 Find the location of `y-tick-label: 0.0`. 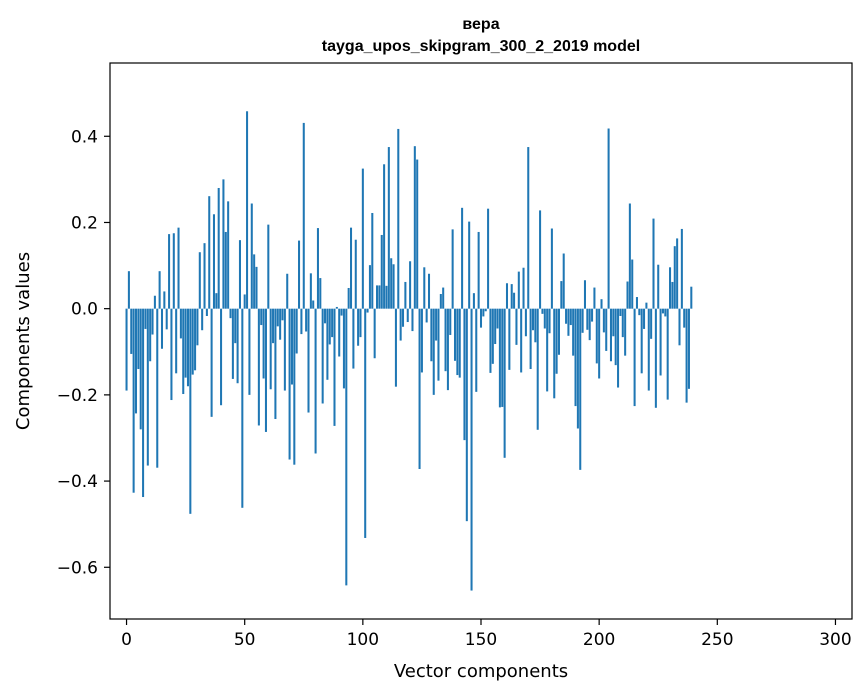

y-tick-label: 0.0 is located at coordinates (84, 310).